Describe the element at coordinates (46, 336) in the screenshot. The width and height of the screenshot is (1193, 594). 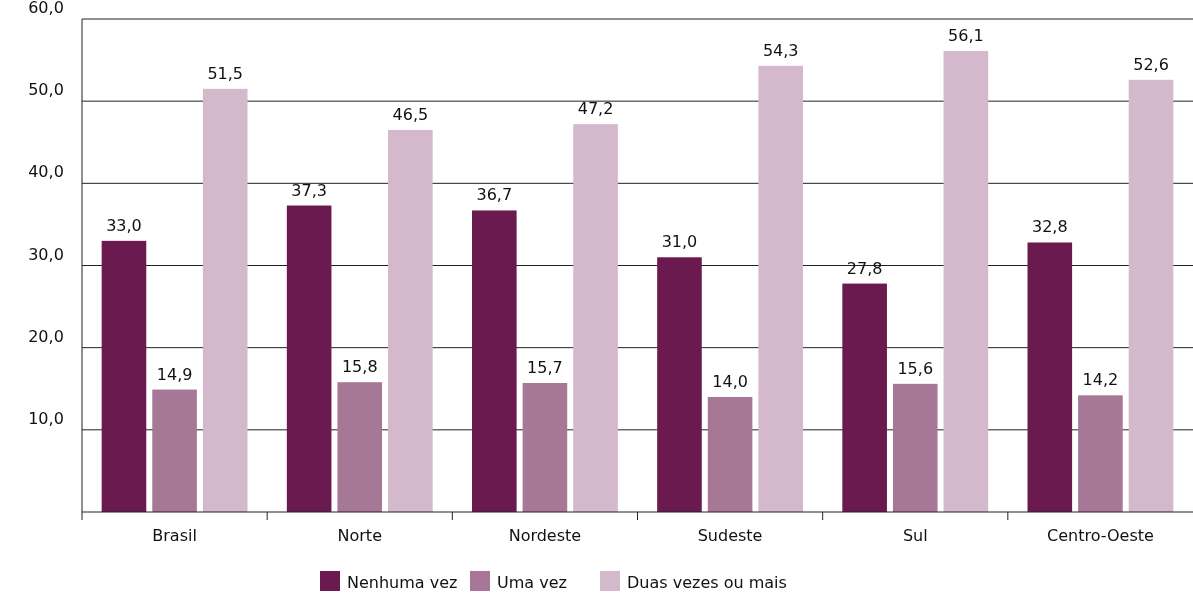
I see `y-tick-label: 20,0` at that location.